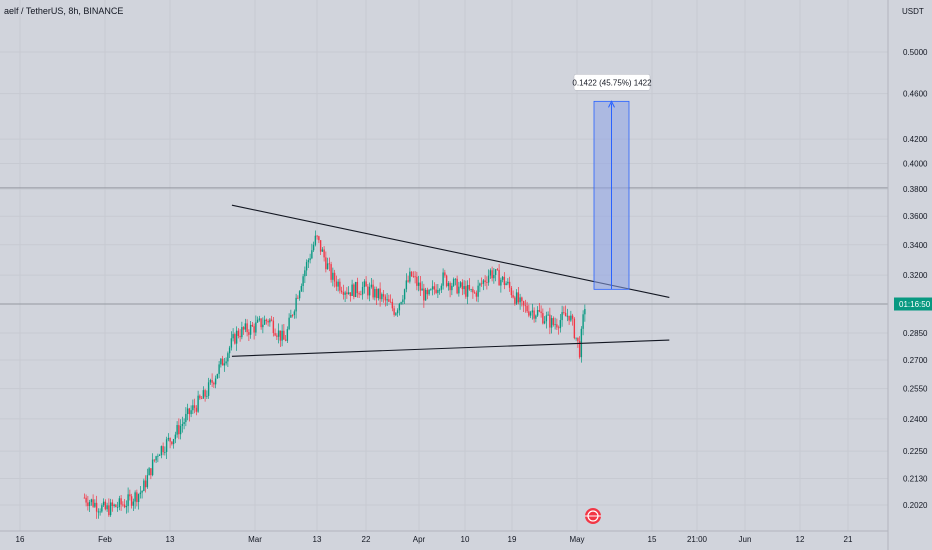  What do you see at coordinates (419, 539) in the screenshot?
I see `x-tick-label: Apr` at bounding box center [419, 539].